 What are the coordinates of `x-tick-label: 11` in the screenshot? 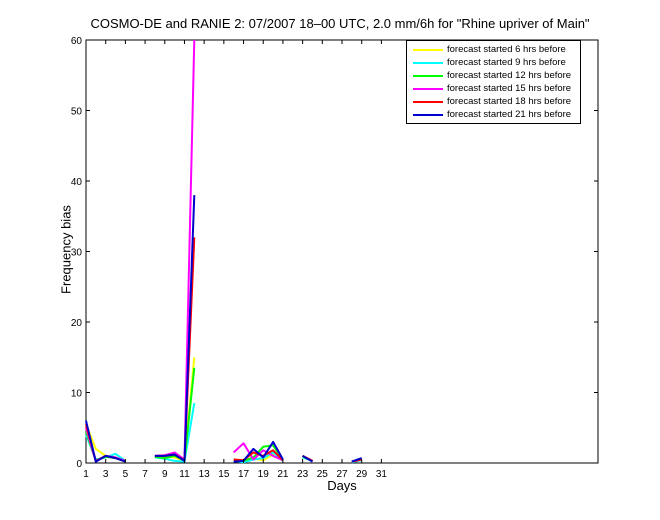 It's located at (184, 474).